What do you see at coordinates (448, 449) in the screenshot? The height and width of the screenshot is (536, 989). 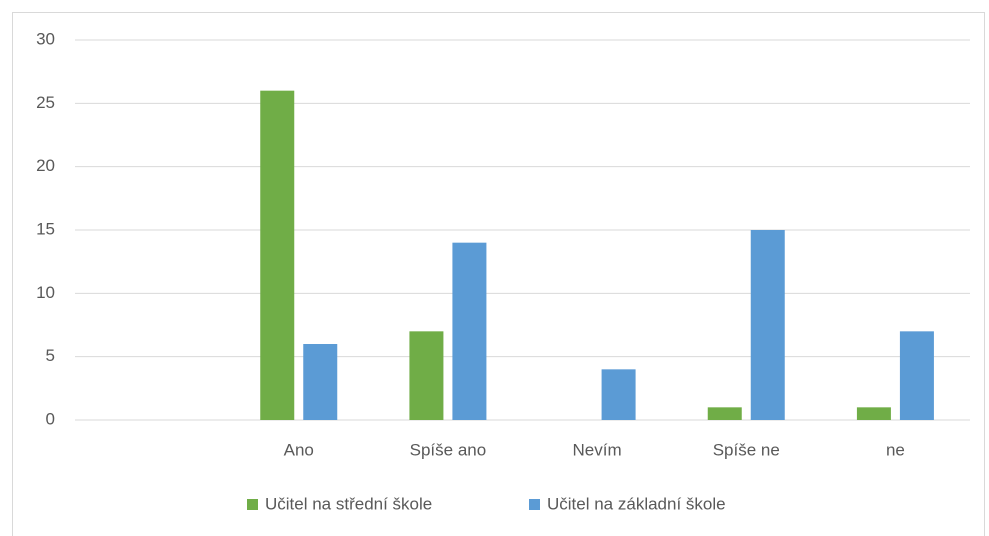 I see `x-tick-label: Spíše ano` at bounding box center [448, 449].